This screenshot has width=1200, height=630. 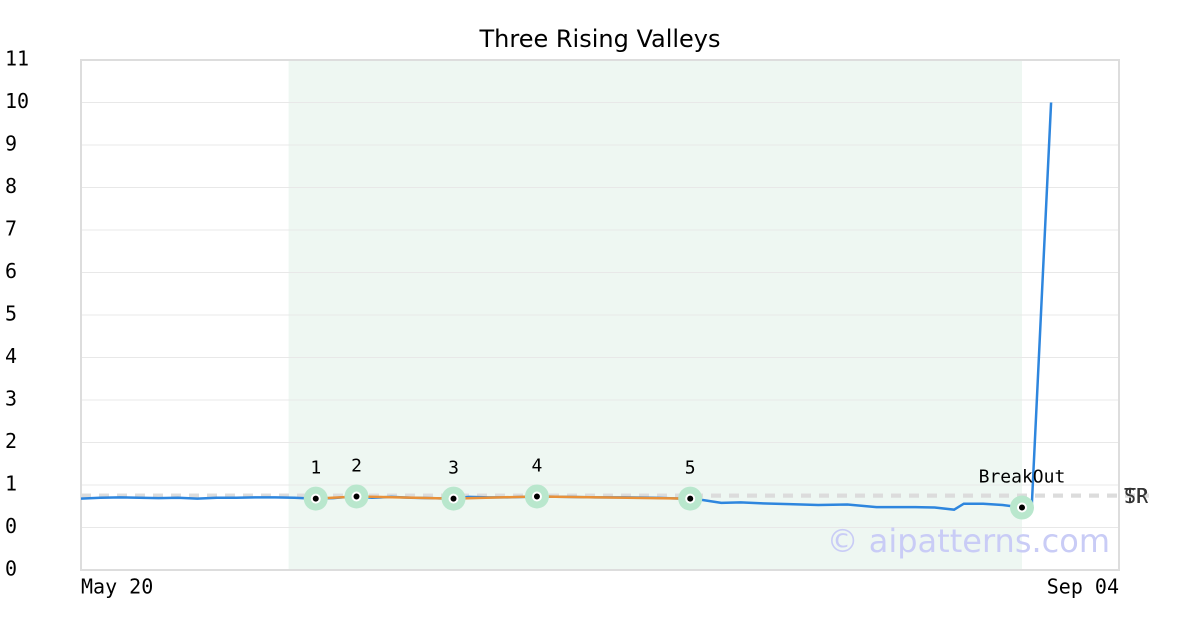 I want to click on breakout-point, so click(x=1021, y=507).